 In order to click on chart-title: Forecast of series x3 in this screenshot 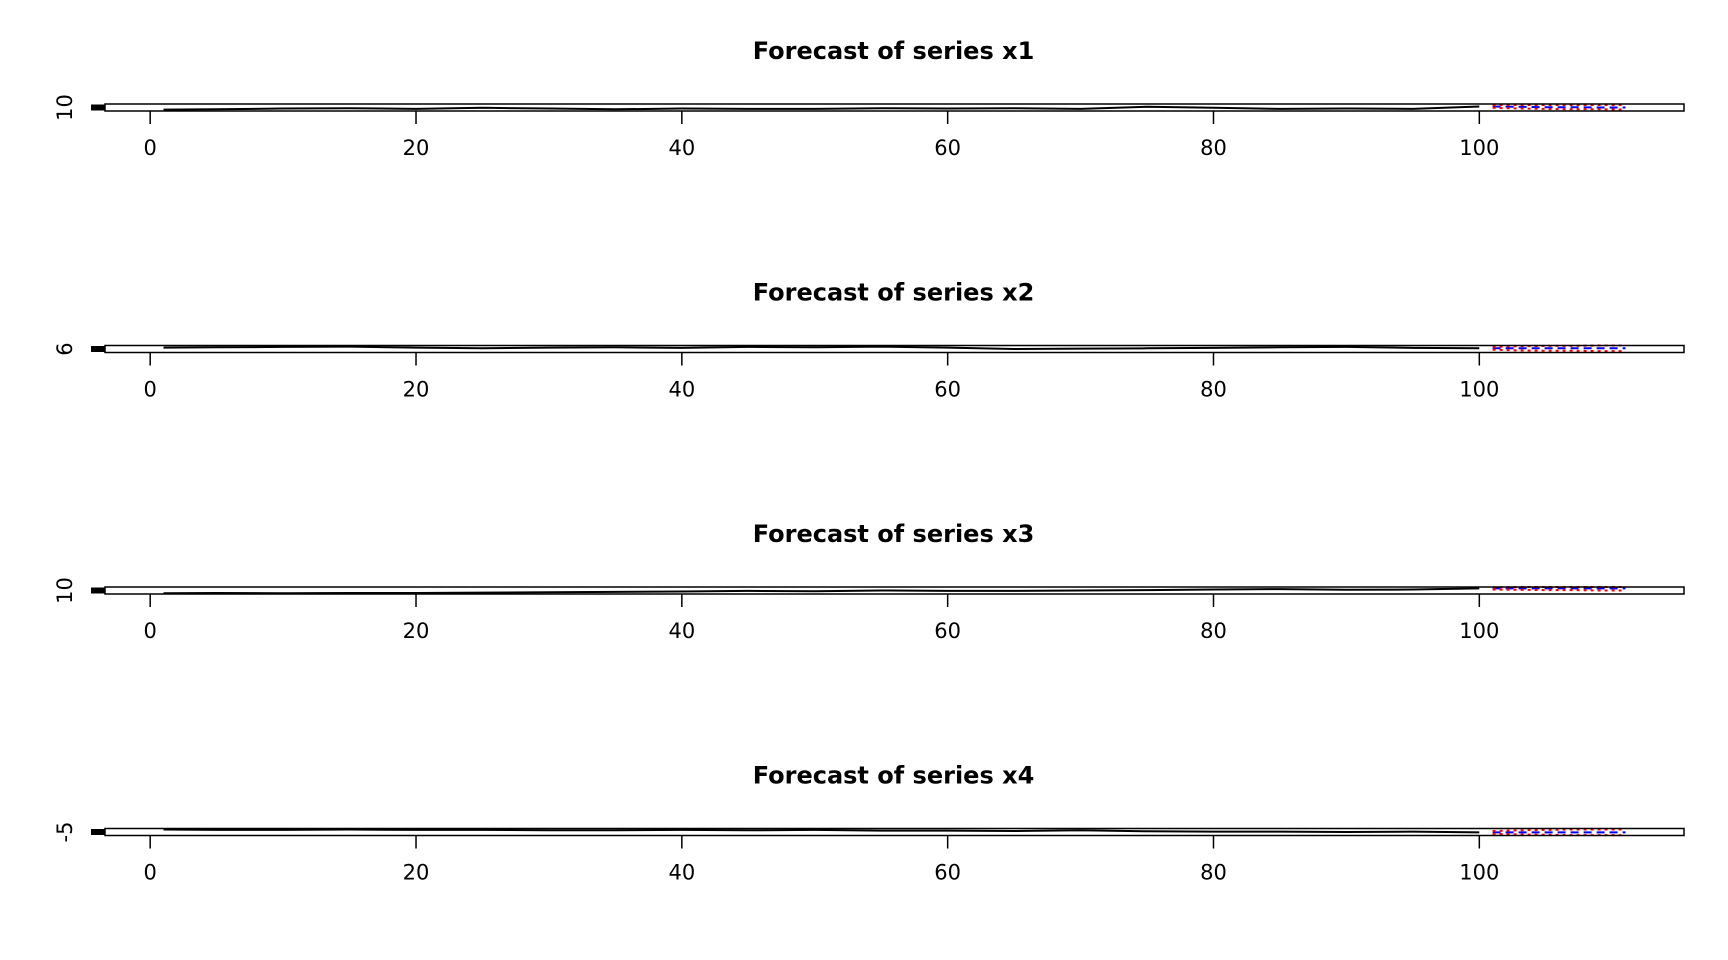, I will do `click(894, 534)`.